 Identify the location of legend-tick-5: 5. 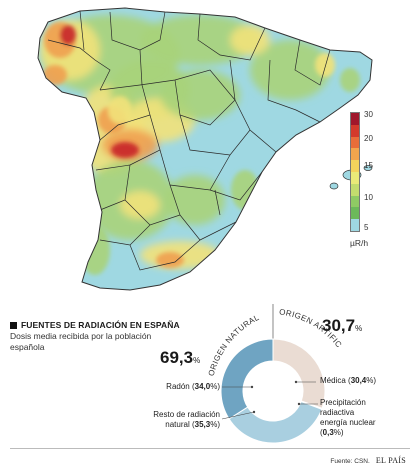
(366, 227).